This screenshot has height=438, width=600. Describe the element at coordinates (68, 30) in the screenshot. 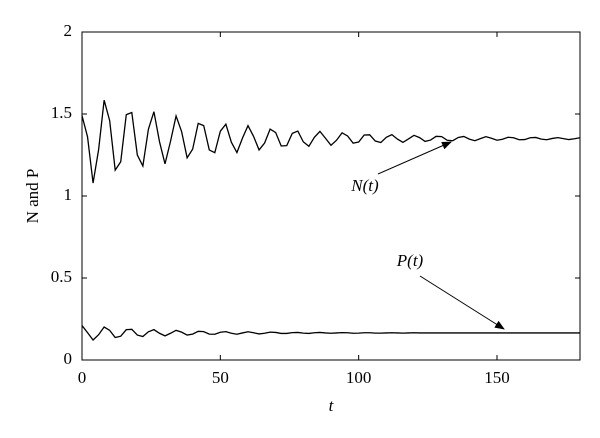

I see `y-tick-label: 2` at that location.